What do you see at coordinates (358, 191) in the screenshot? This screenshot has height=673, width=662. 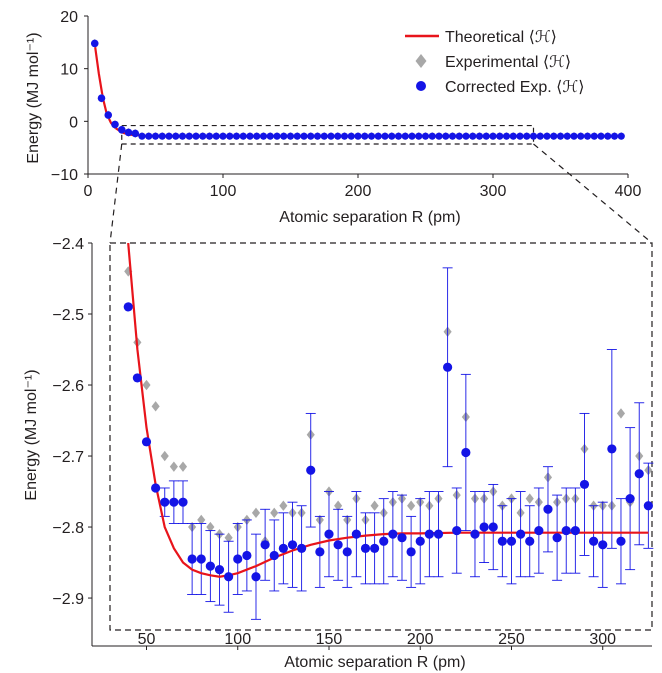 I see `overview-x-tick-label: 200` at bounding box center [358, 191].